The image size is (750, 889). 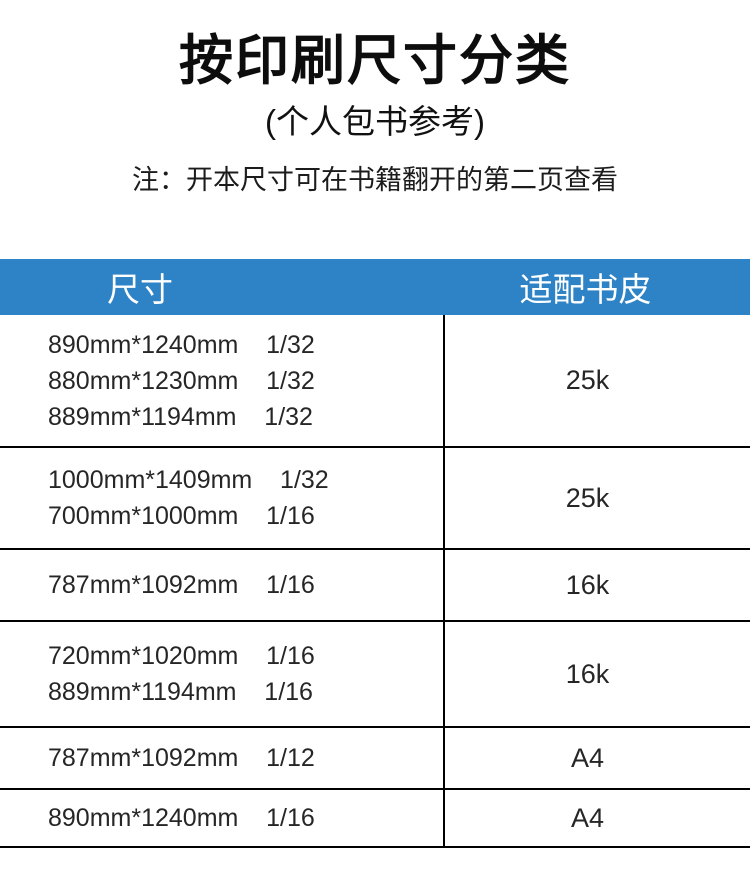 What do you see at coordinates (375, 61) in the screenshot?
I see `page-title: 按印刷尺寸分类` at bounding box center [375, 61].